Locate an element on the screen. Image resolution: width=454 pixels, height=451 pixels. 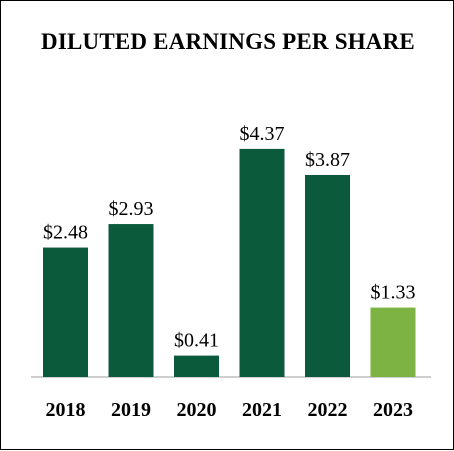
bar-2019 is located at coordinates (131, 300).